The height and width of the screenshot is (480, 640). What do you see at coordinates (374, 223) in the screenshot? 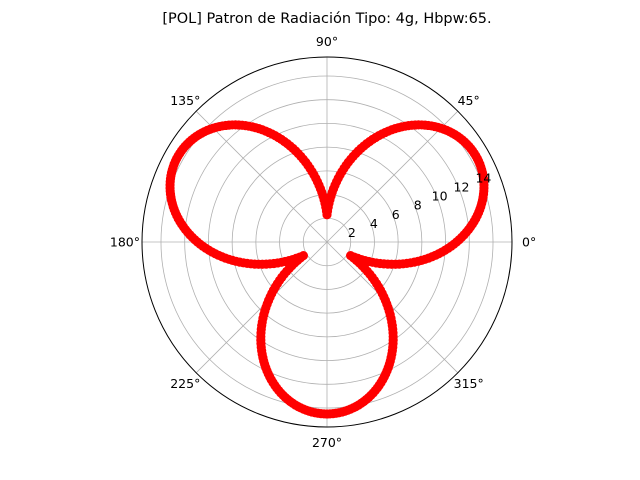
I see `radial-tick-label: 4` at bounding box center [374, 223].